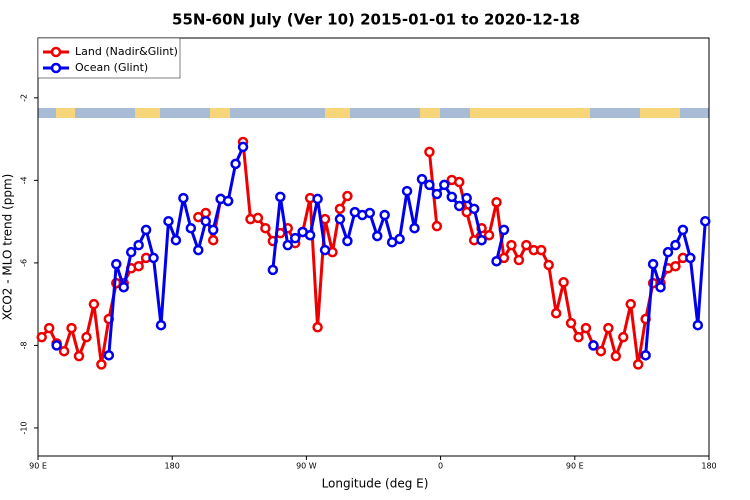  Describe the element at coordinates (111, 67) in the screenshot. I see `legend-label: Ocean (Glint)` at that location.